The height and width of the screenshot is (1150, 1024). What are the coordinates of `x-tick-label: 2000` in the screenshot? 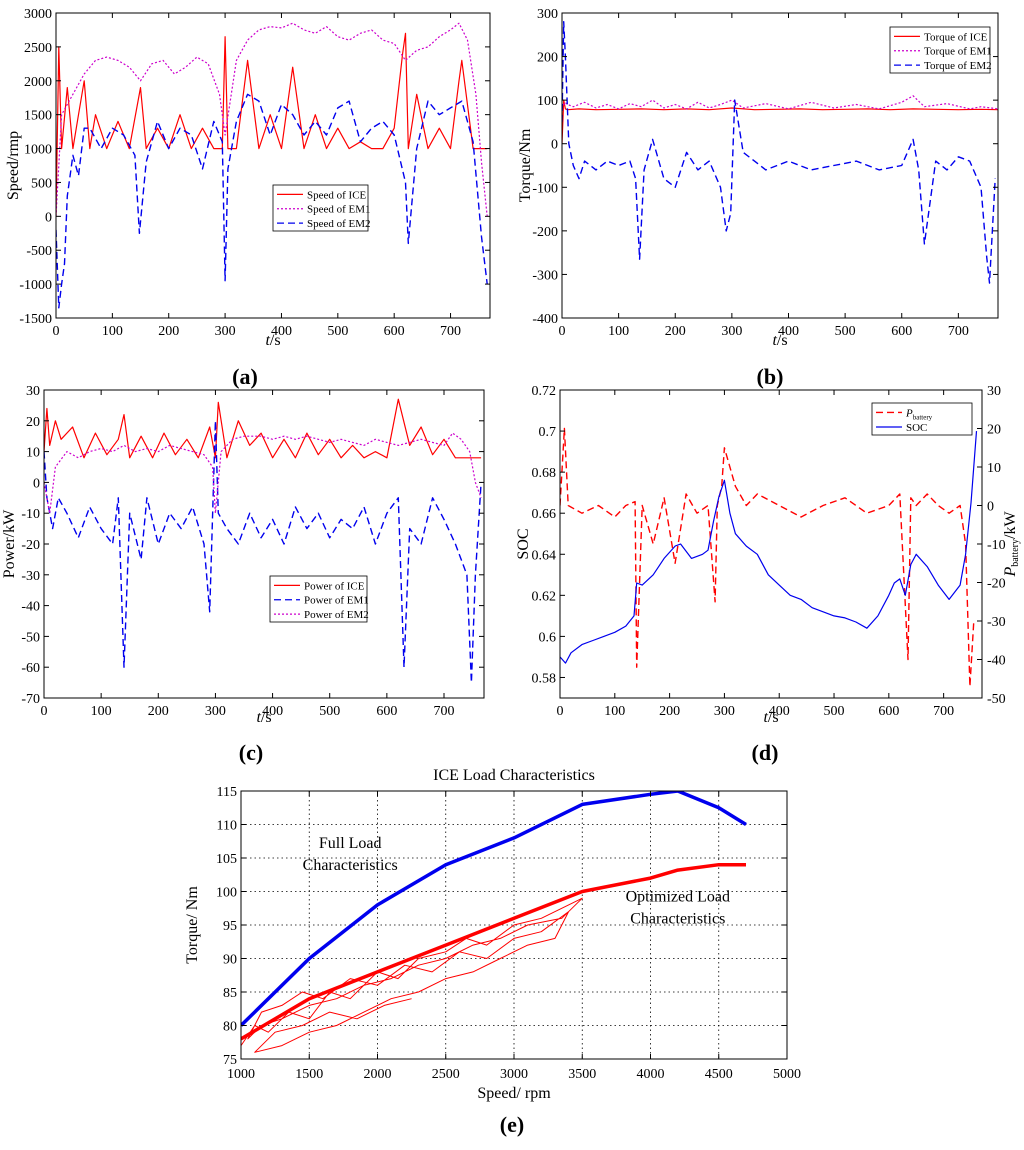 It's located at (378, 1074).